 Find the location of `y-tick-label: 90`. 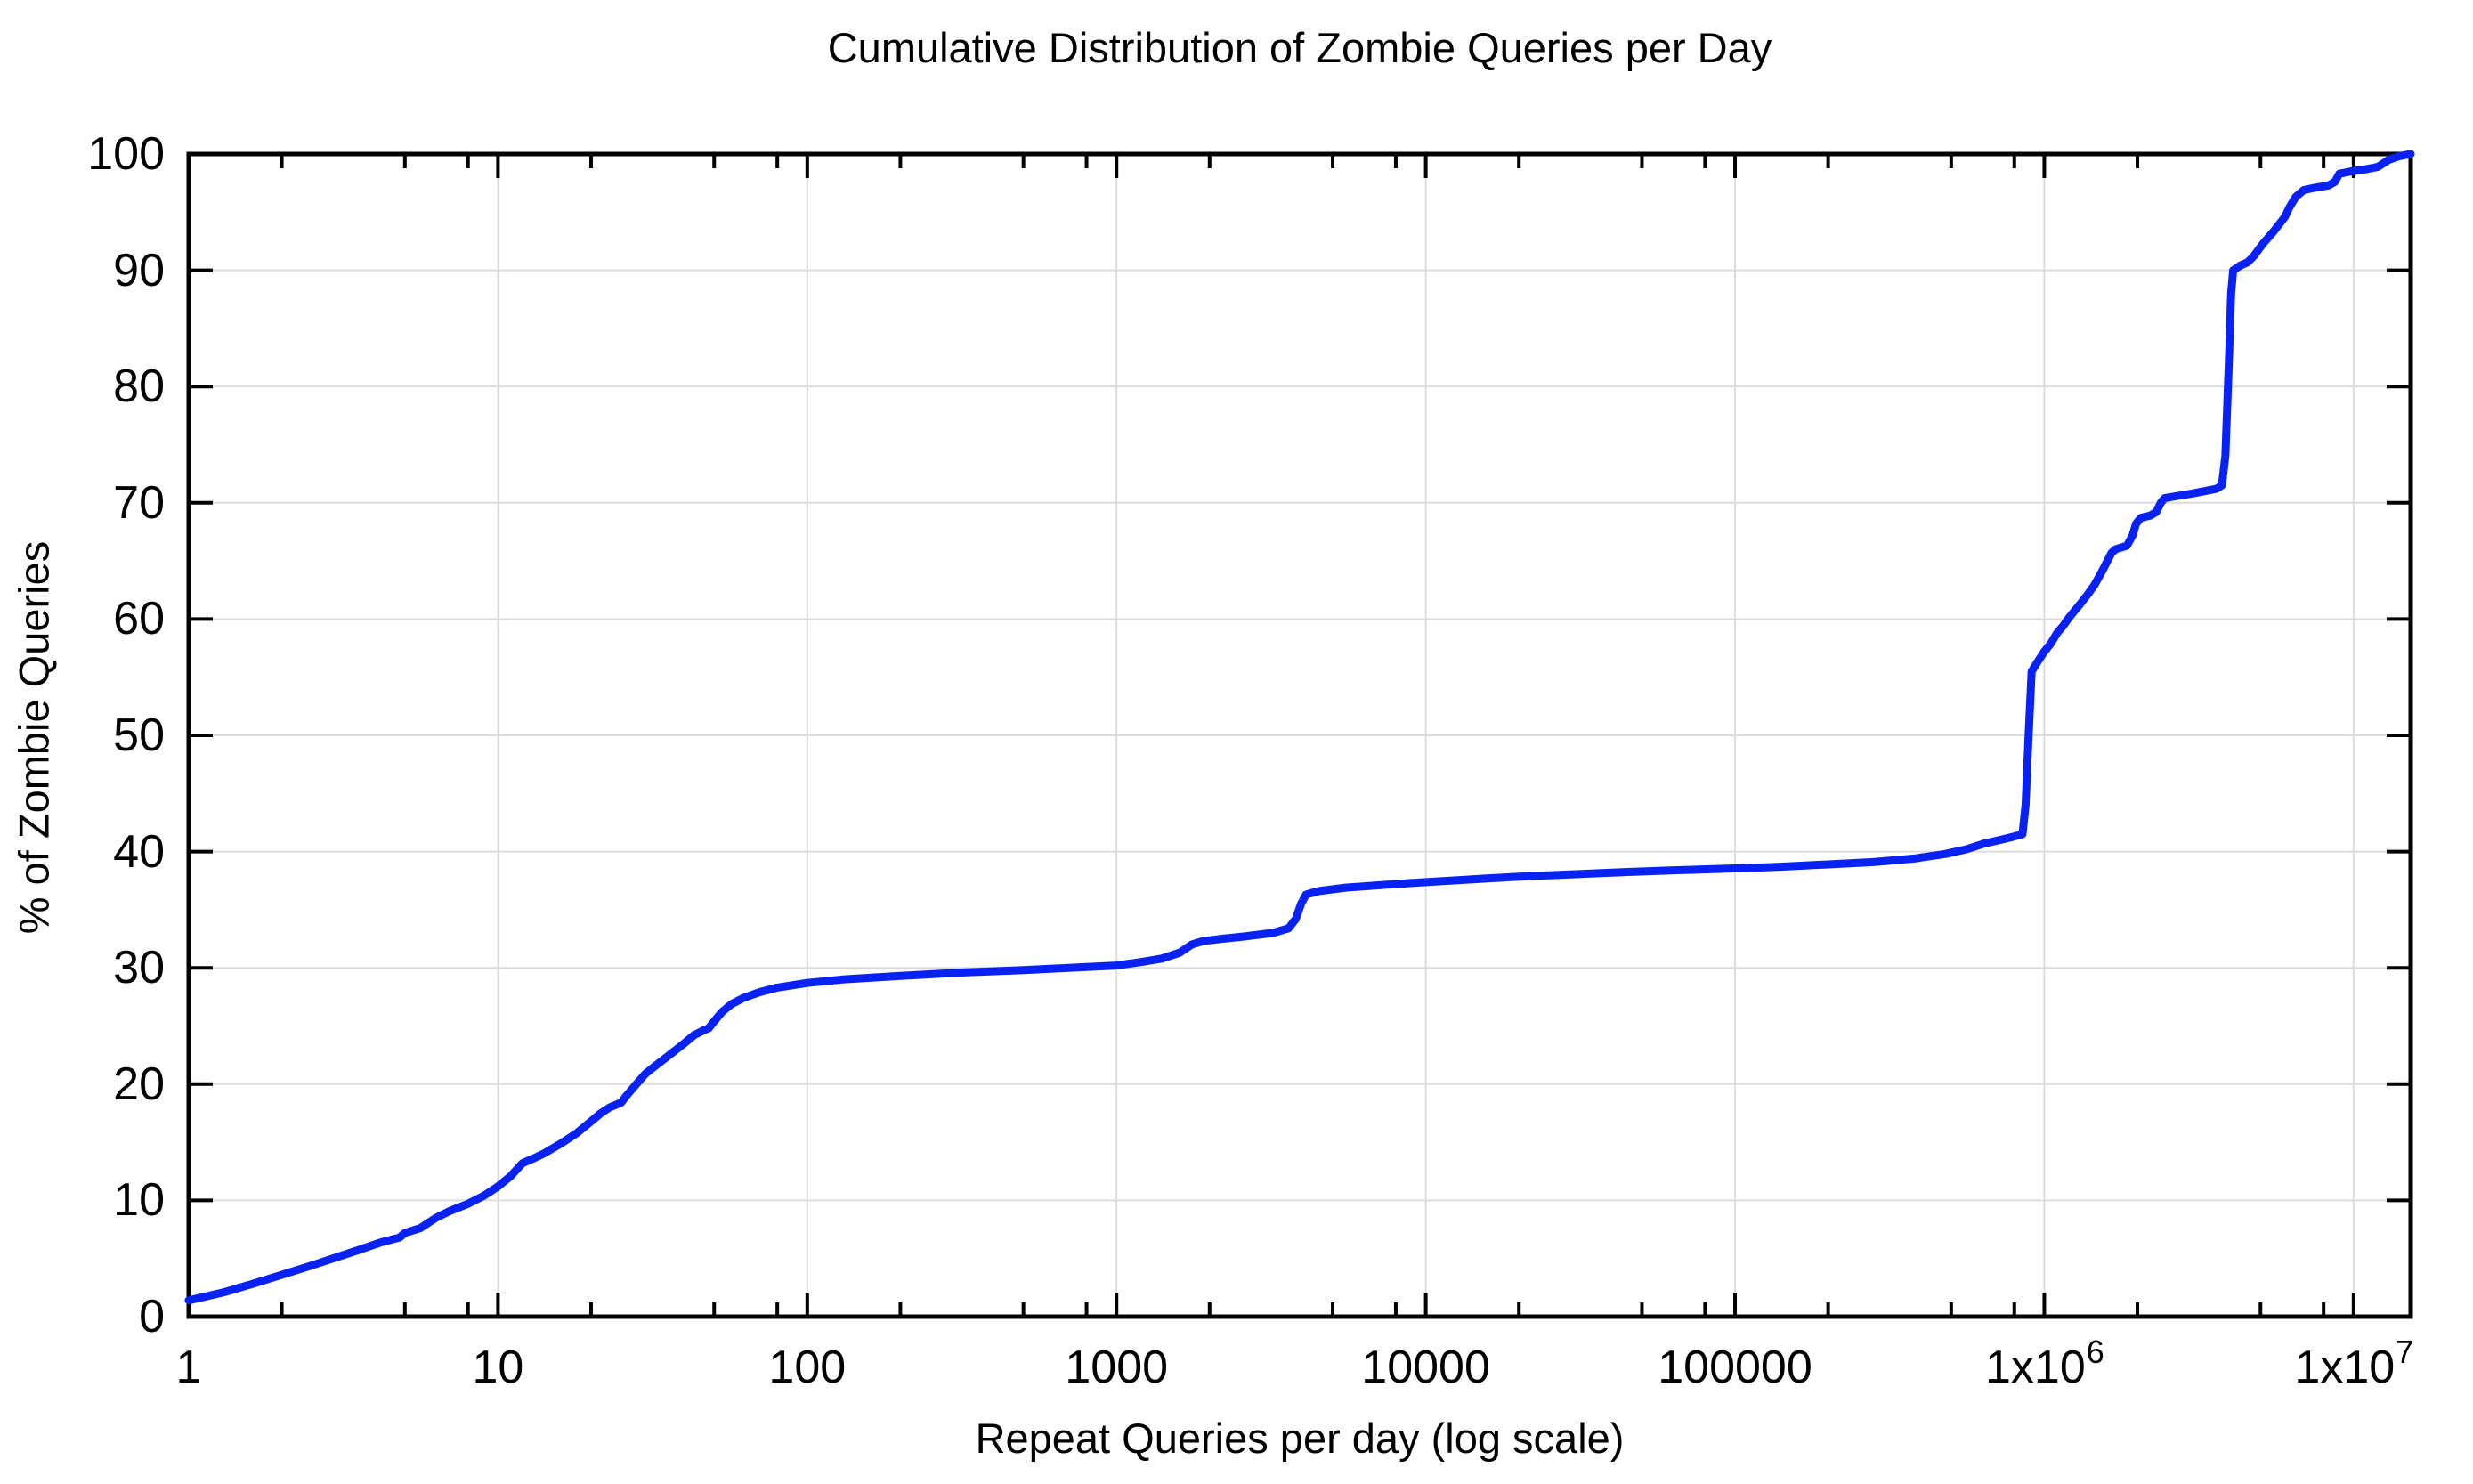

y-tick-label: 90 is located at coordinates (139, 270).